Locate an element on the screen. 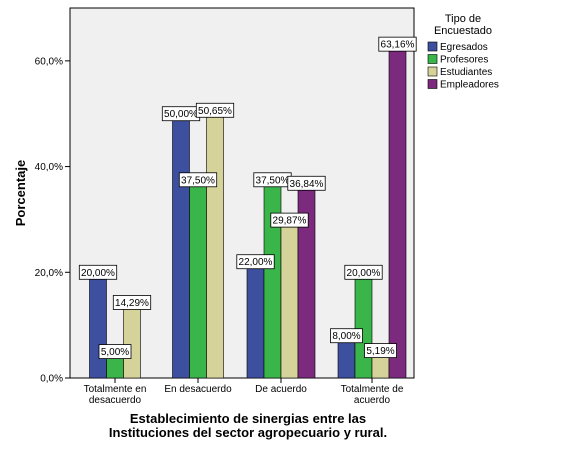 The image size is (567, 454). category-label: En desacuerdo is located at coordinates (198, 389).